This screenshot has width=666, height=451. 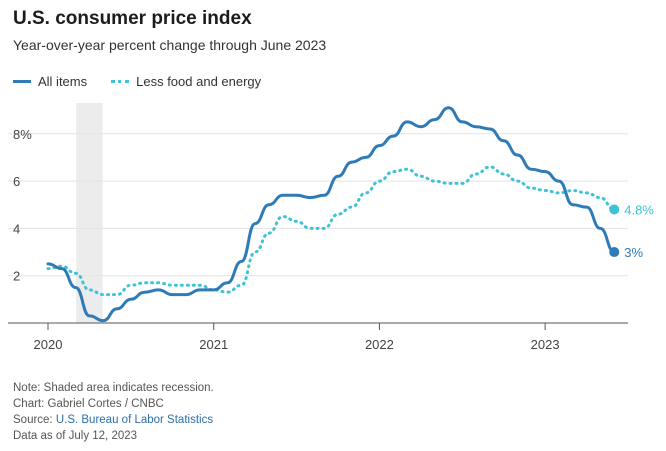 I want to click on legend-swatch-less-food-energy, so click(x=120, y=81).